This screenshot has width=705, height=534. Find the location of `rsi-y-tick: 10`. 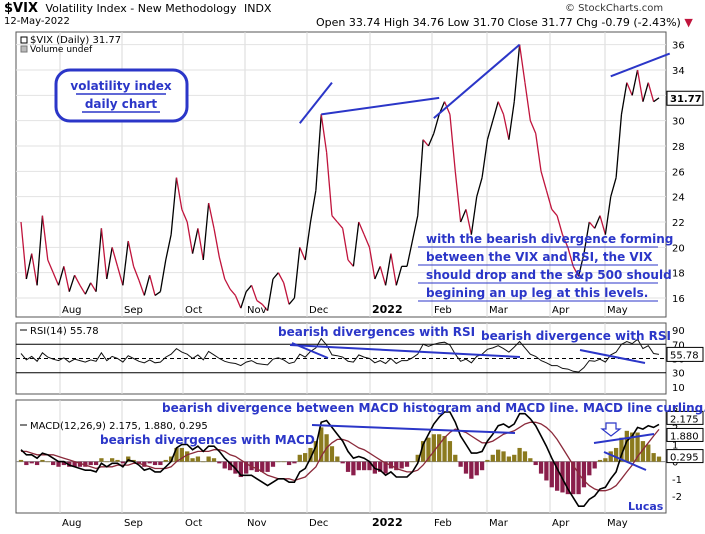

rsi-y-tick: 10 is located at coordinates (678, 388).